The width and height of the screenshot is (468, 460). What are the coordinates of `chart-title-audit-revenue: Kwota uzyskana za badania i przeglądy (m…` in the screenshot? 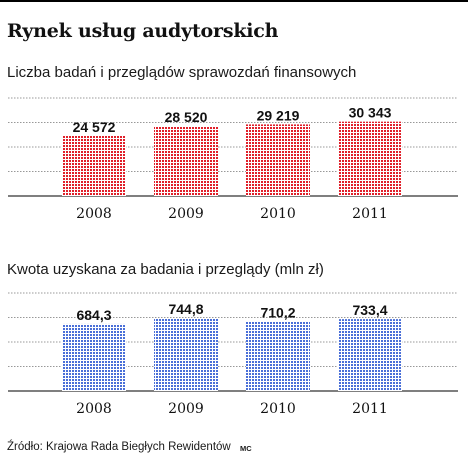 It's located at (165, 269).